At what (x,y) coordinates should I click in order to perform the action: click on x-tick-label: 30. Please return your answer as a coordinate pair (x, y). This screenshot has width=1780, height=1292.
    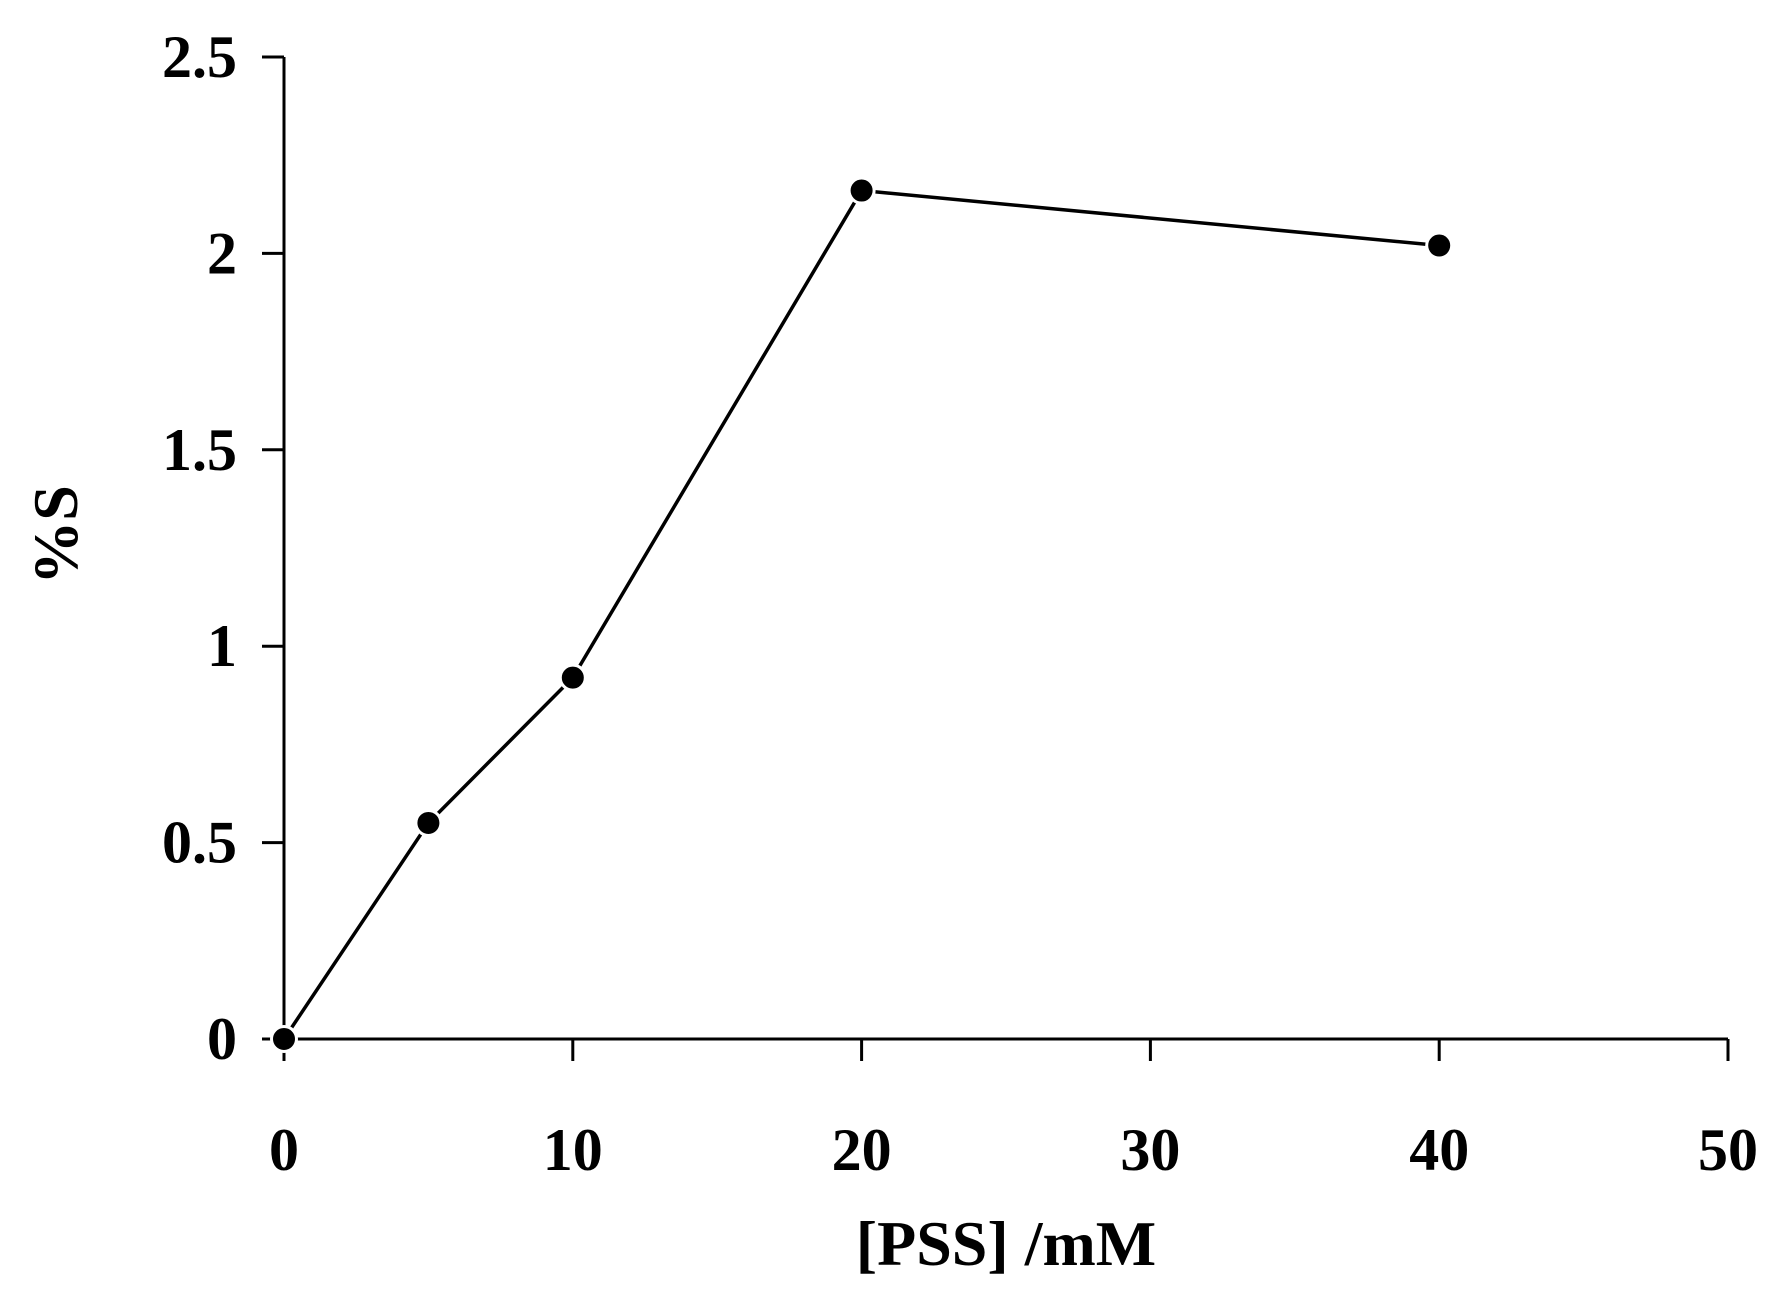
    Looking at the image, I should click on (1150, 1150).